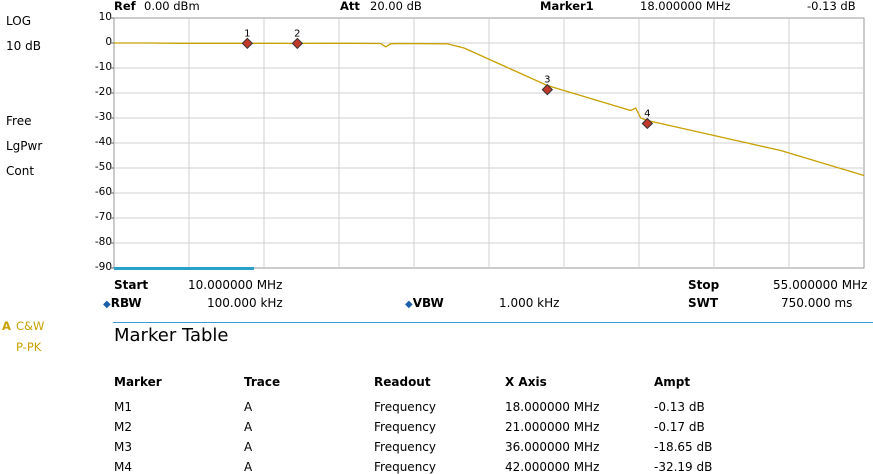  I want to click on stop-value: 55.000000 MHz, so click(820, 285).